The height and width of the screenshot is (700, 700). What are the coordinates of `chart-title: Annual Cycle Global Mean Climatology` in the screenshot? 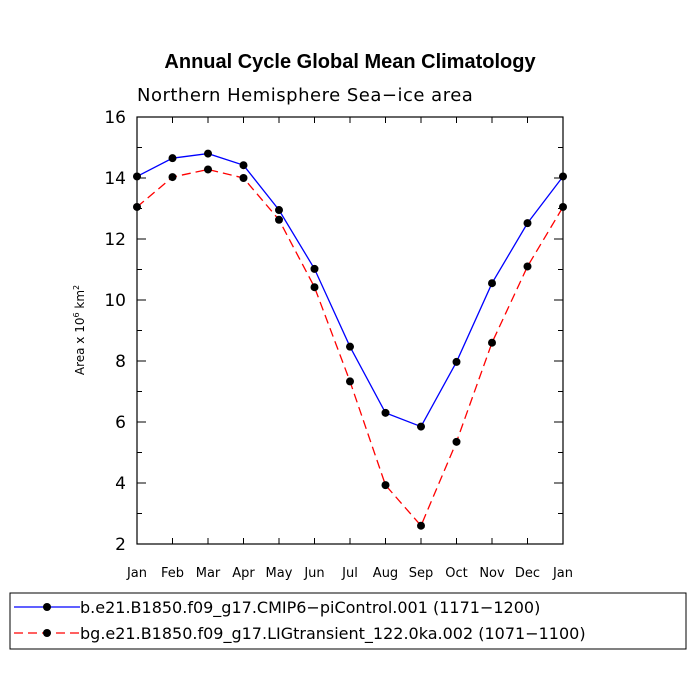 It's located at (350, 62).